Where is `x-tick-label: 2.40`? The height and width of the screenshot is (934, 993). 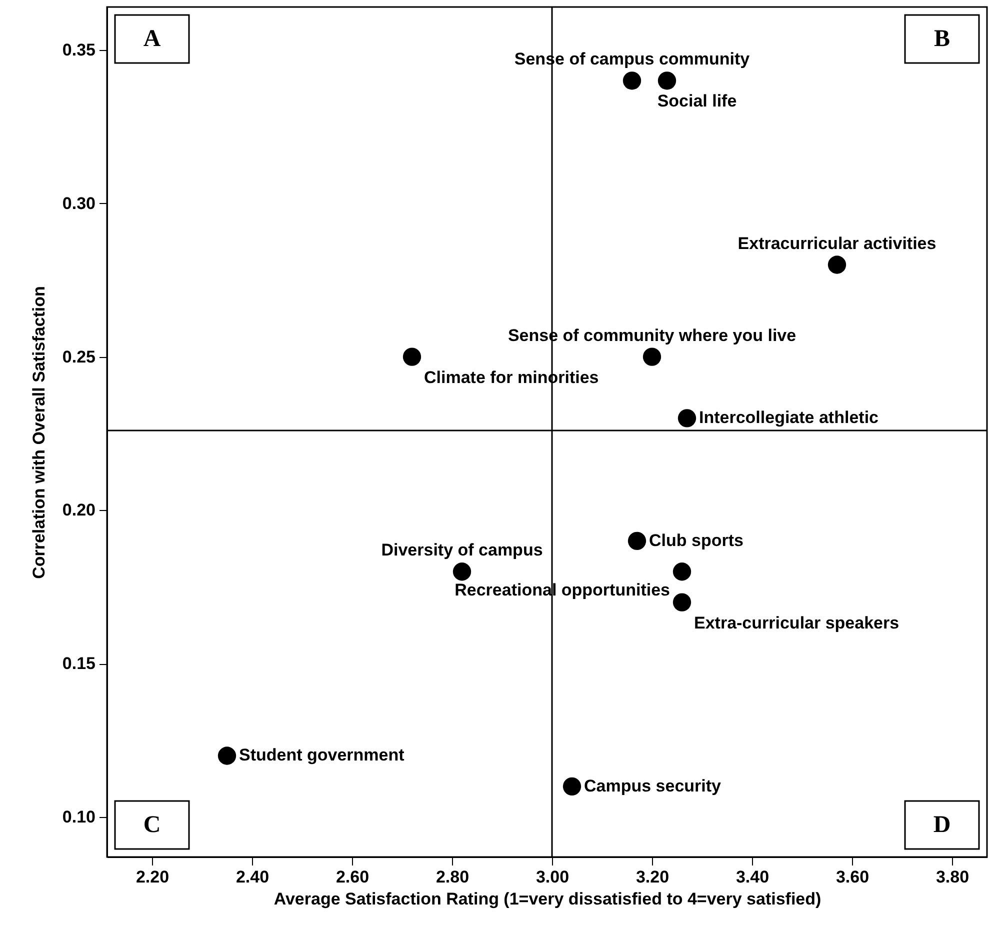 x-tick-label: 2.40 is located at coordinates (253, 877).